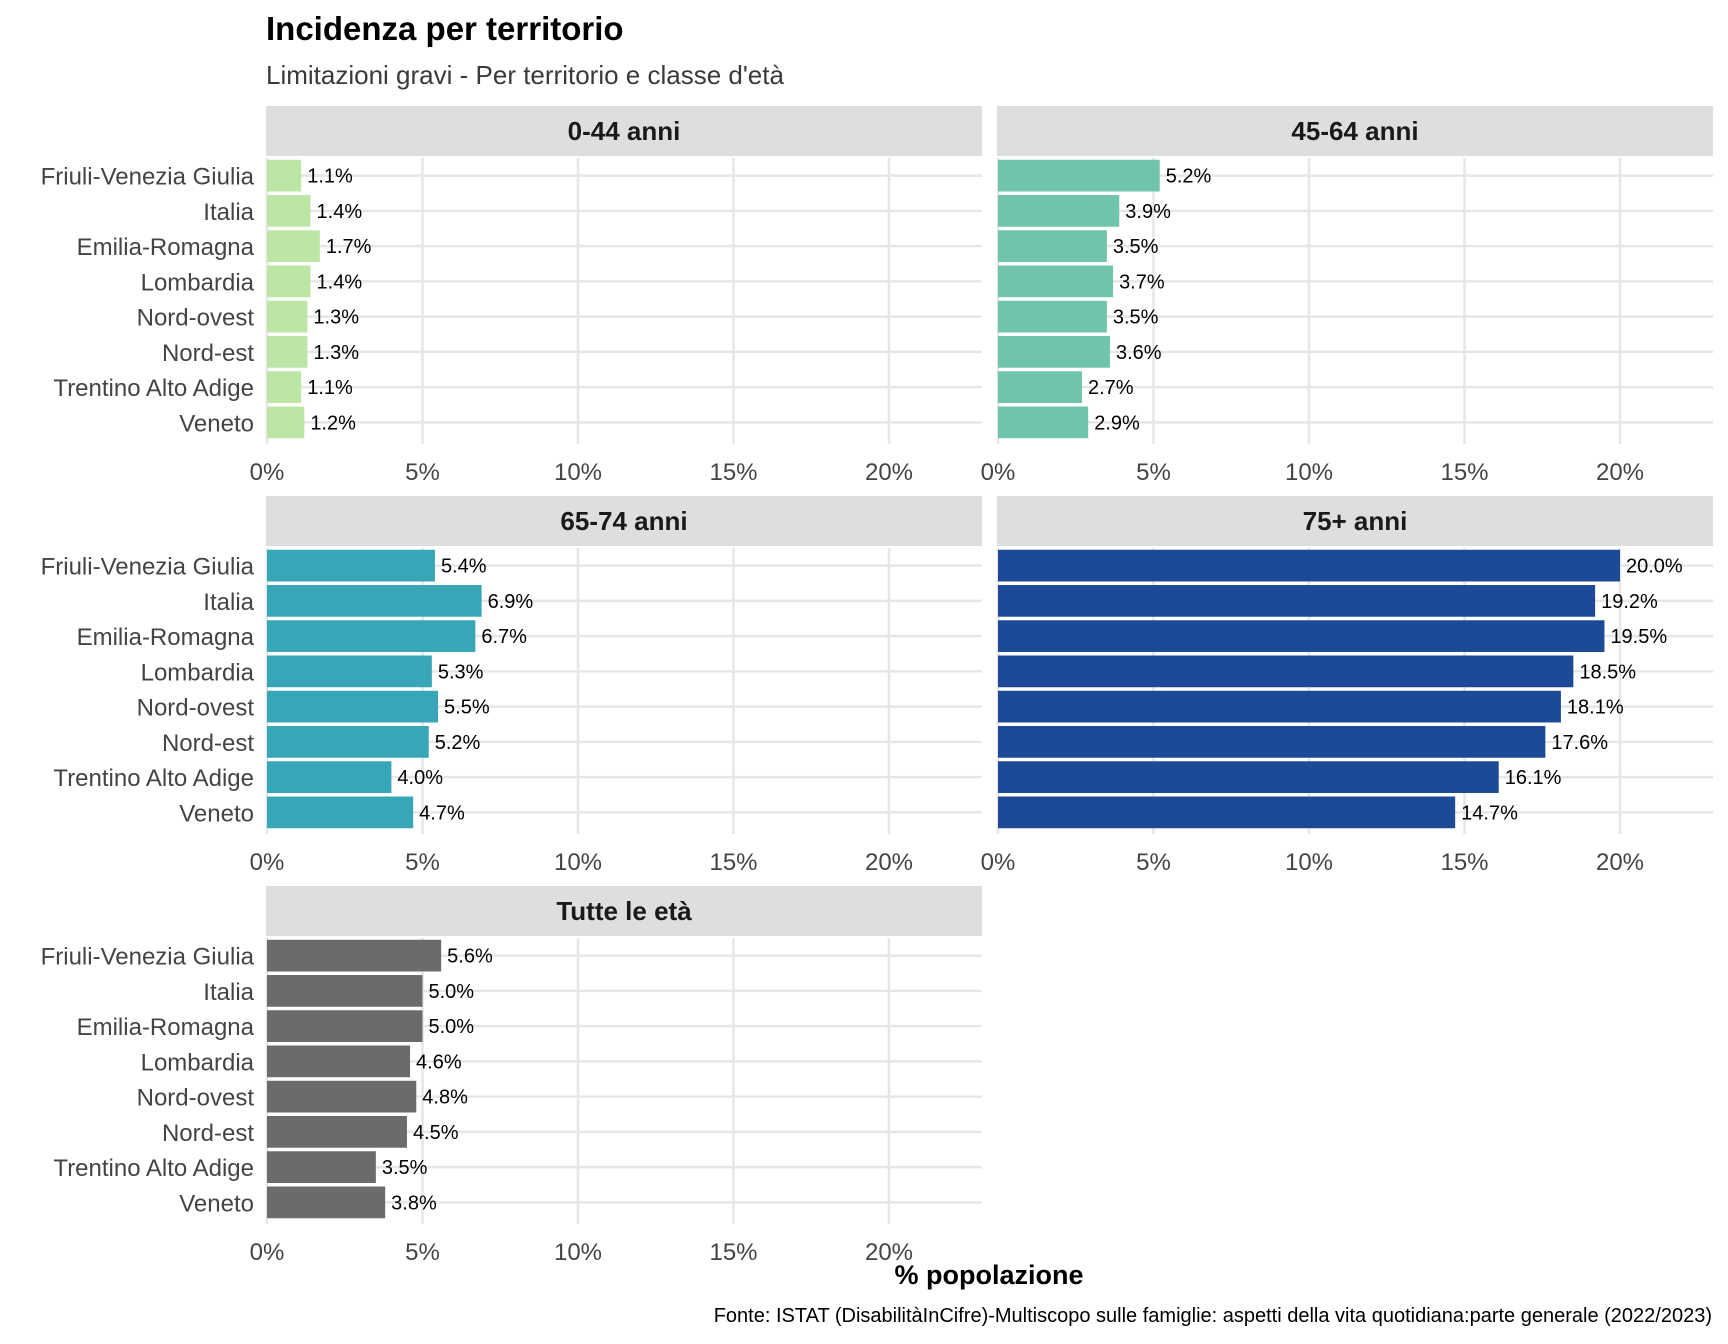  I want to click on facet-strip-label: 65-74 anni, so click(623, 521).